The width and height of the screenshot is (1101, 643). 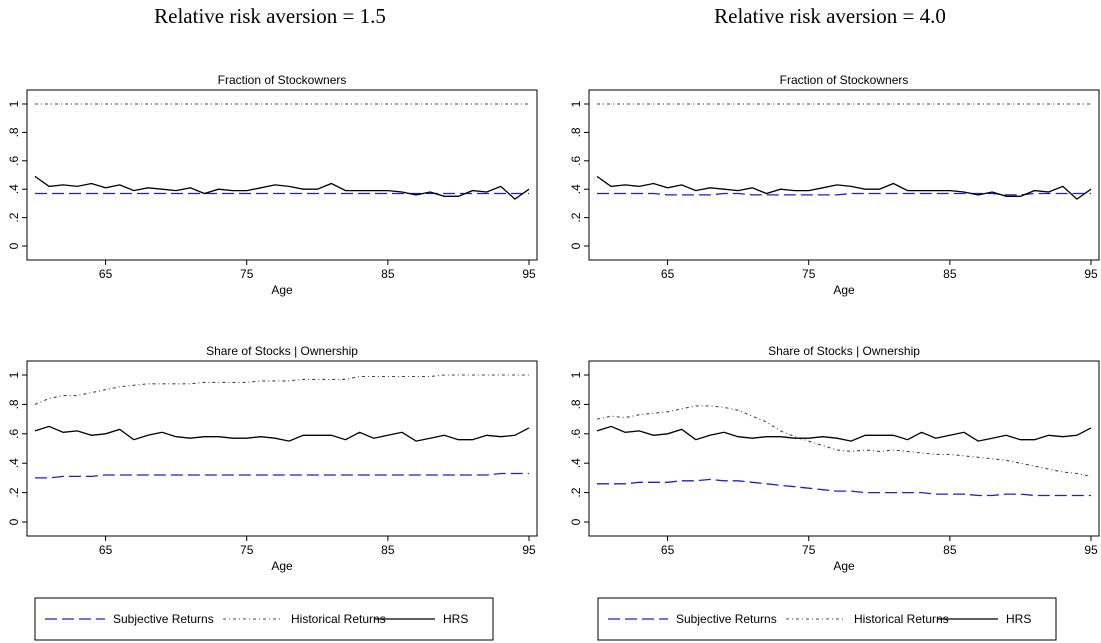 I want to click on legend-right: Subjective Returns Historical Returns HRS, so click(x=827, y=619).